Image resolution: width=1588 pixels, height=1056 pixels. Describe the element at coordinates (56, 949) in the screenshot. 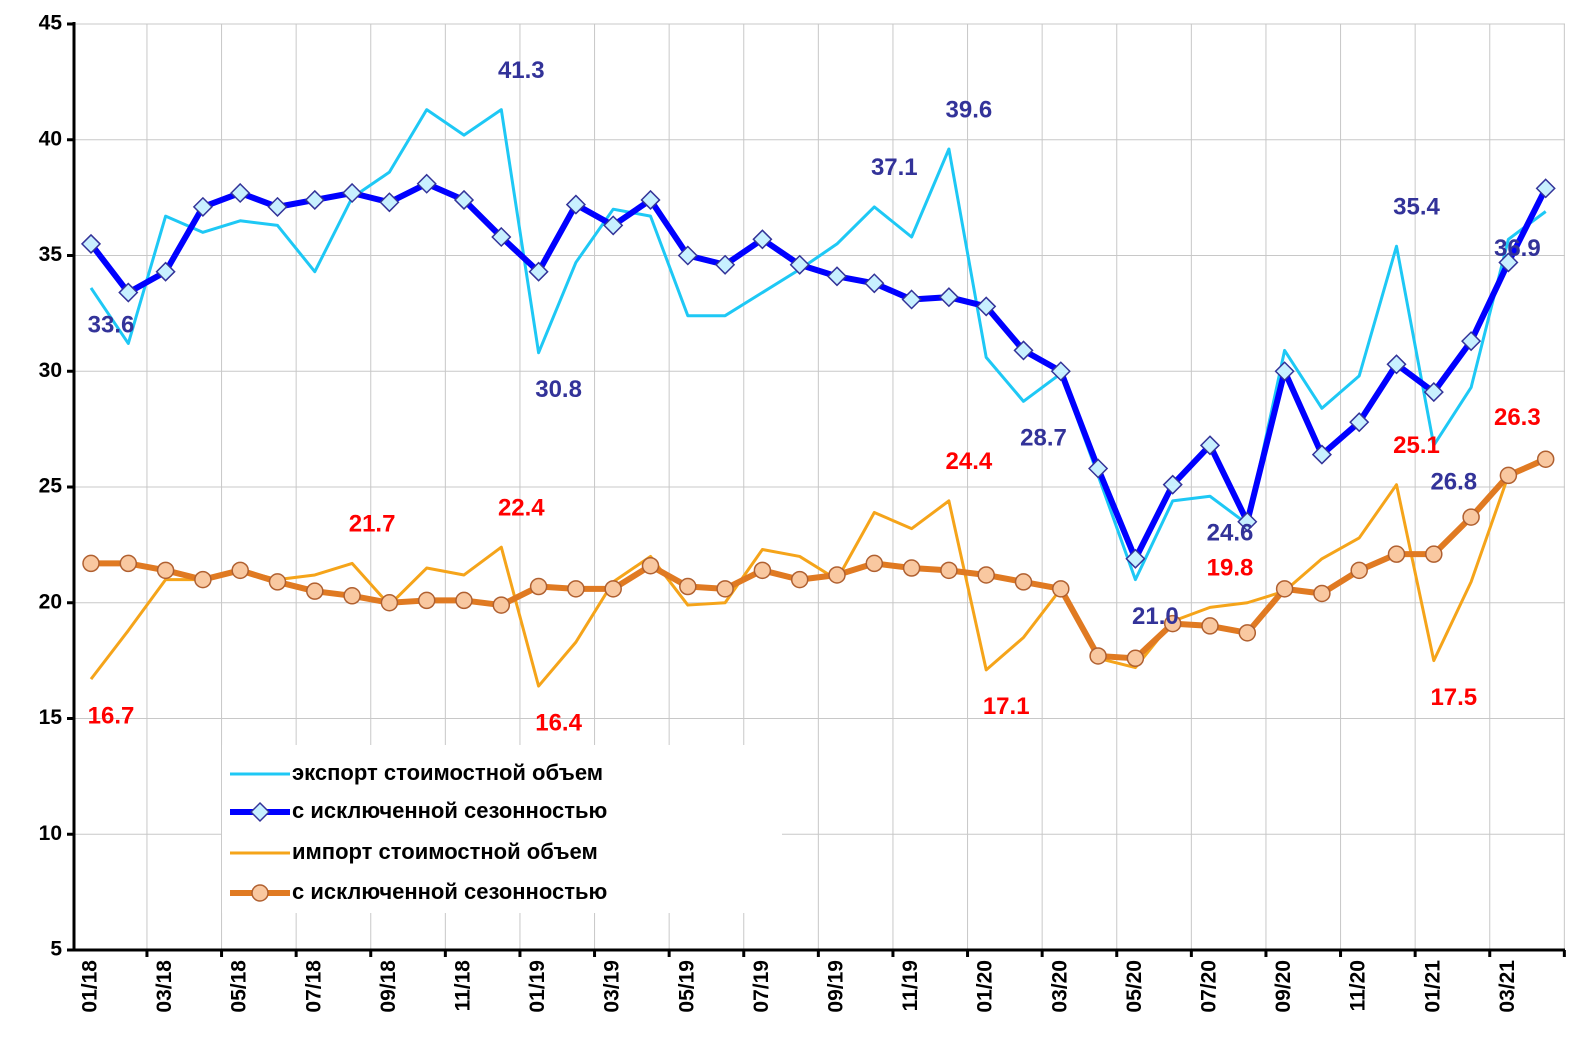

I see `y-tick-label: 5` at that location.